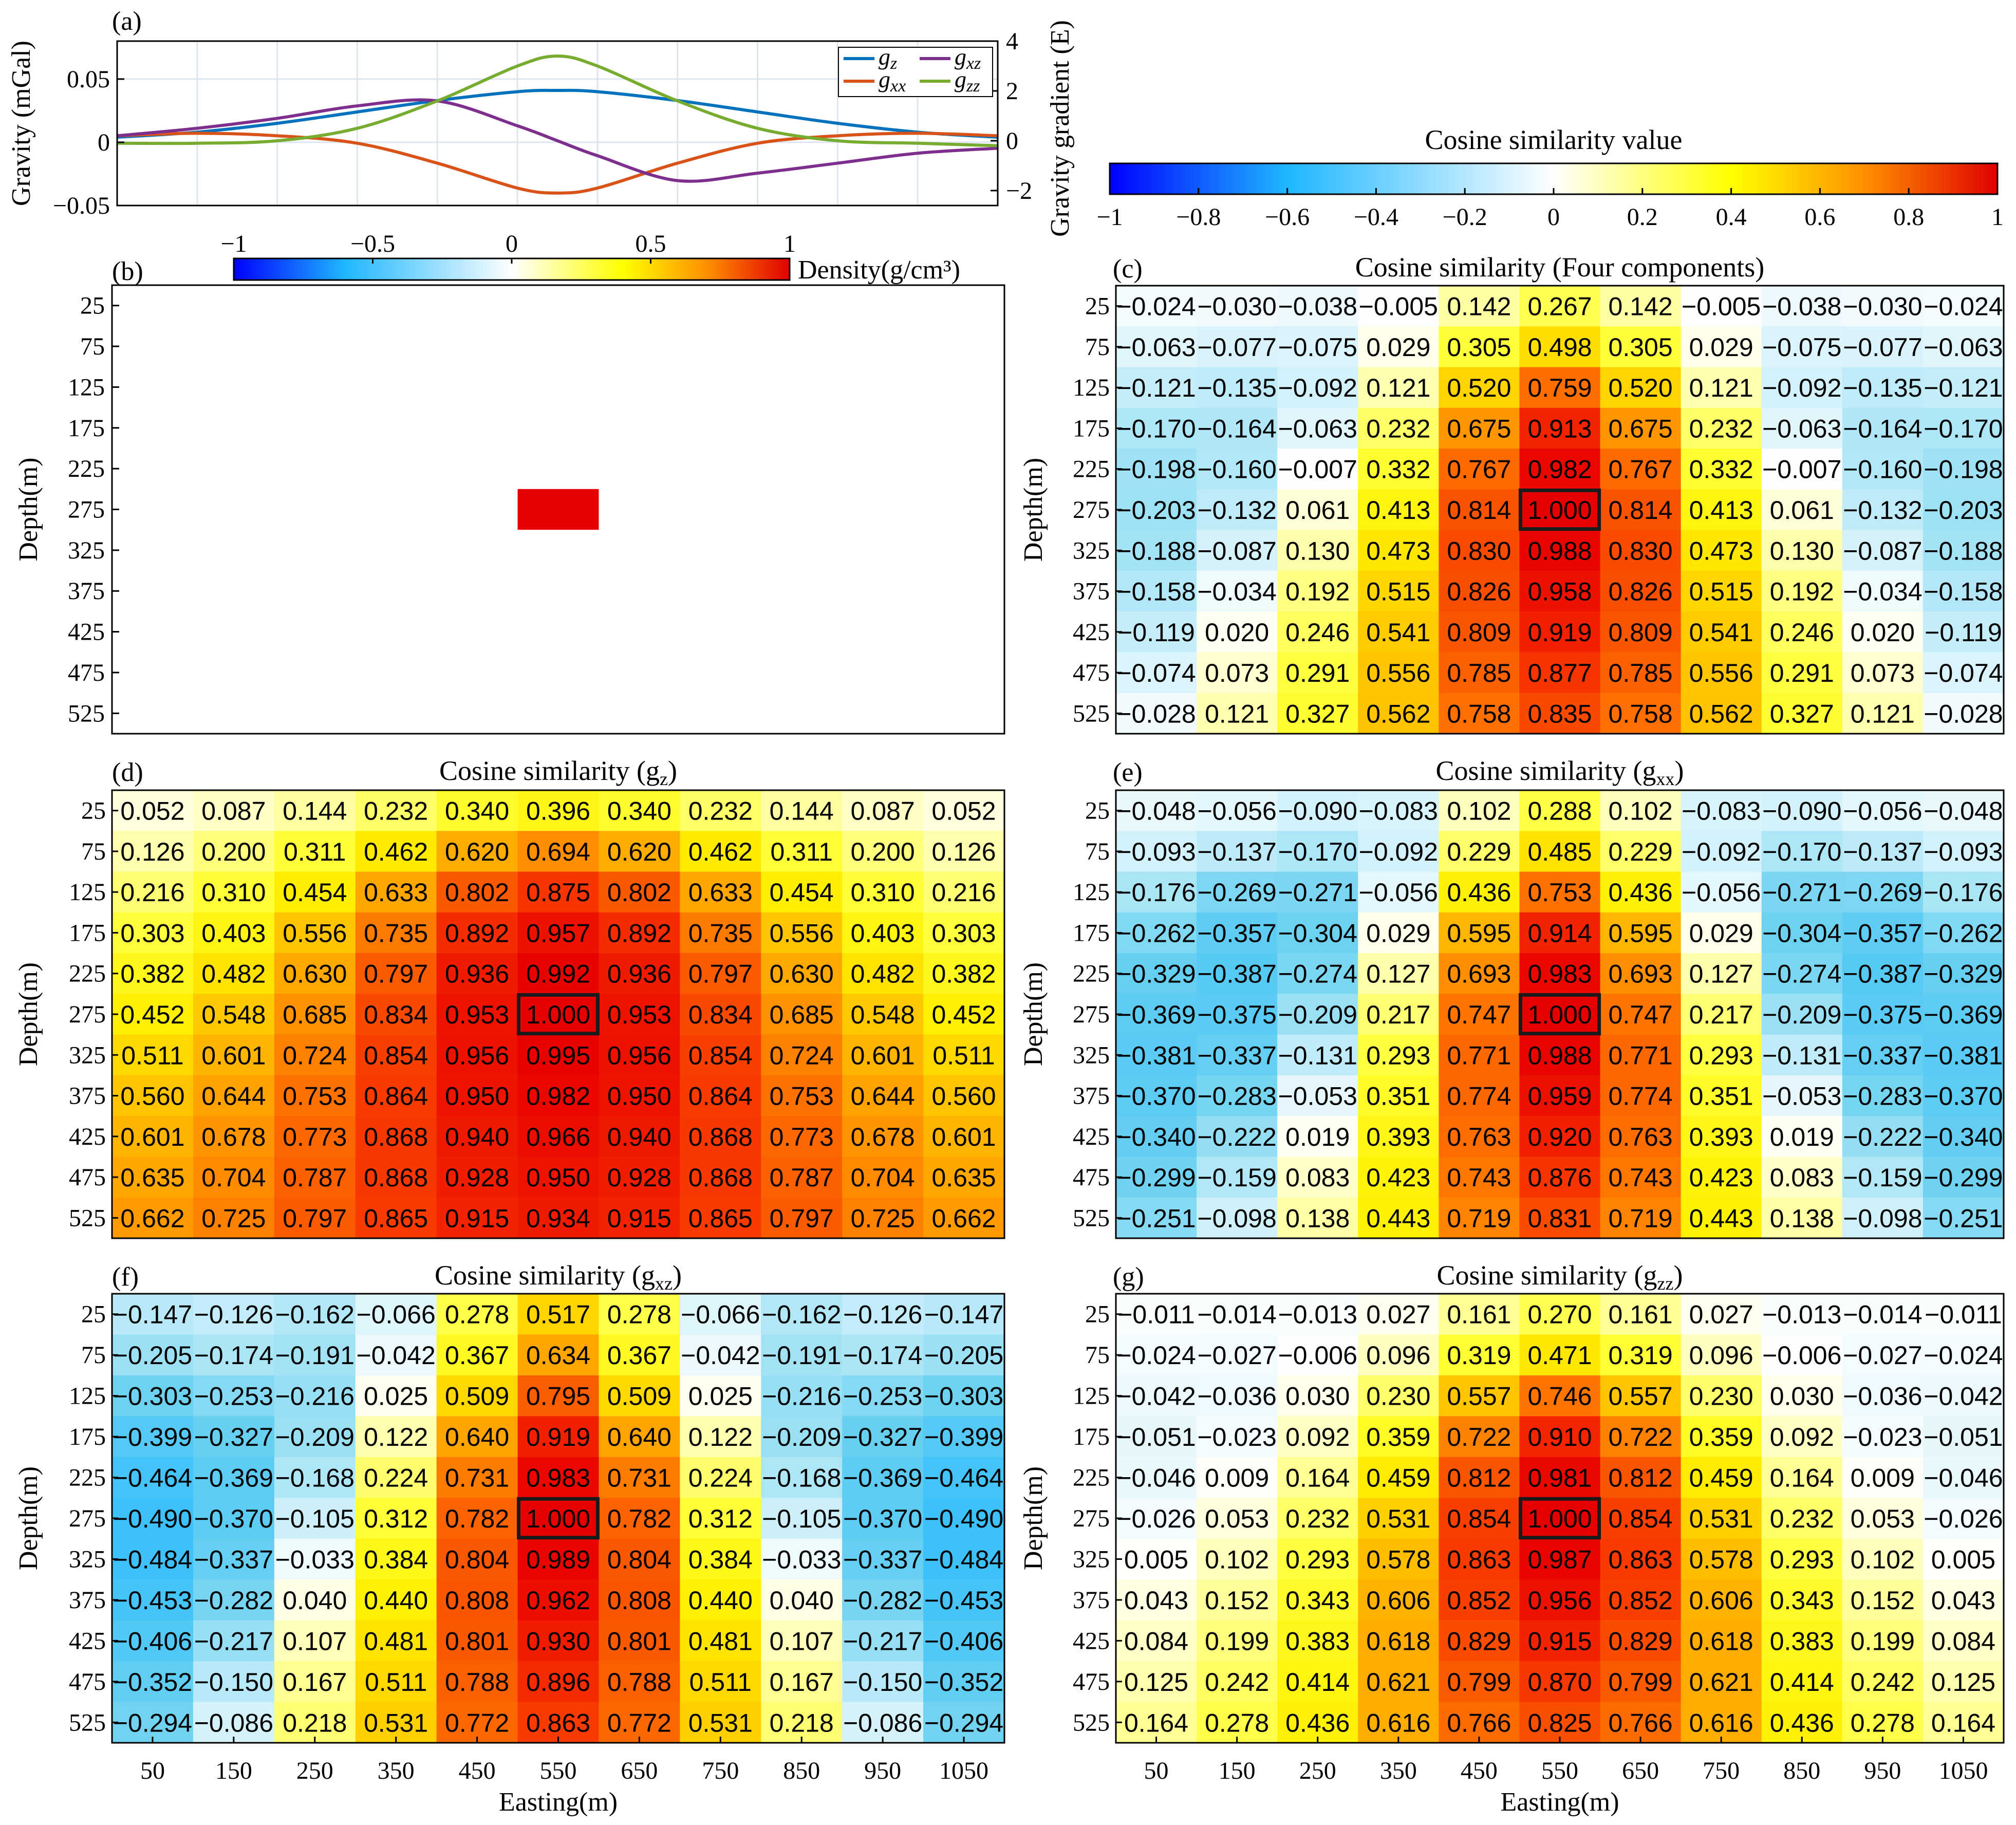 This screenshot has height=1825, width=2016. What do you see at coordinates (1560, 772) in the screenshot?
I see `panel-title: Cosine similarity (gxx)` at bounding box center [1560, 772].